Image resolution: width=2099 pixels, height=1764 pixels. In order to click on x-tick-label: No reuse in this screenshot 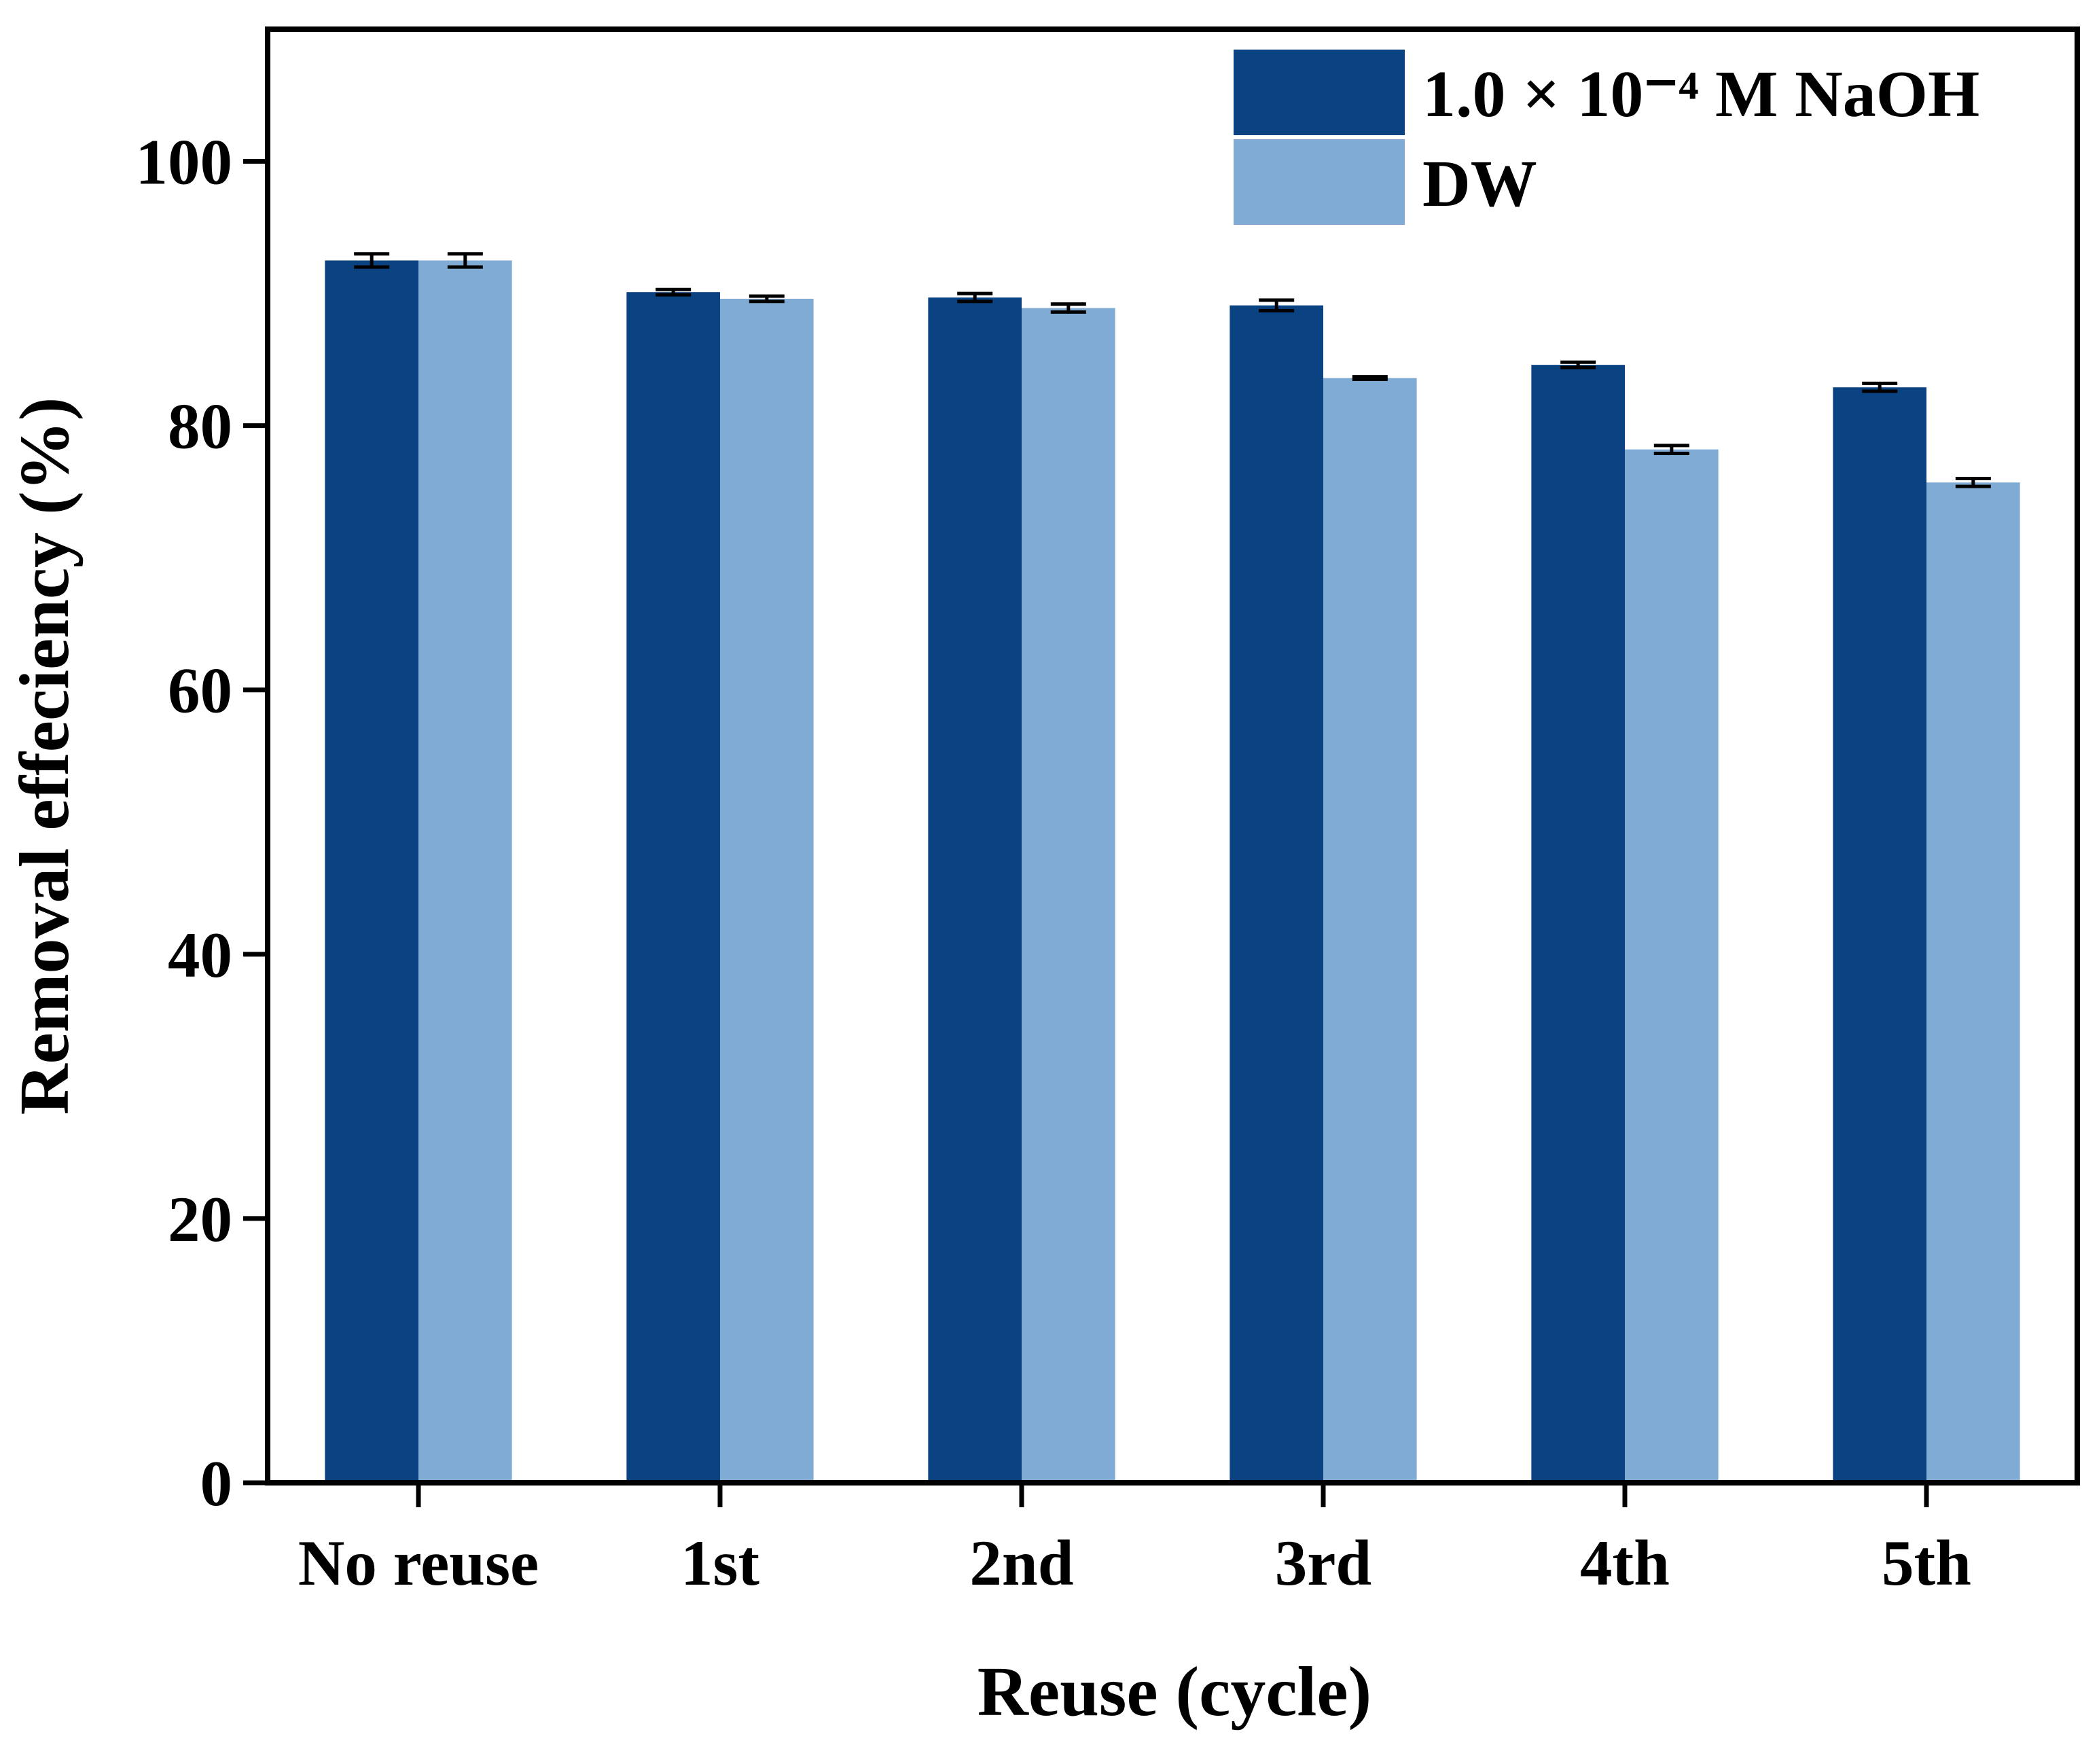, I will do `click(418, 1563)`.